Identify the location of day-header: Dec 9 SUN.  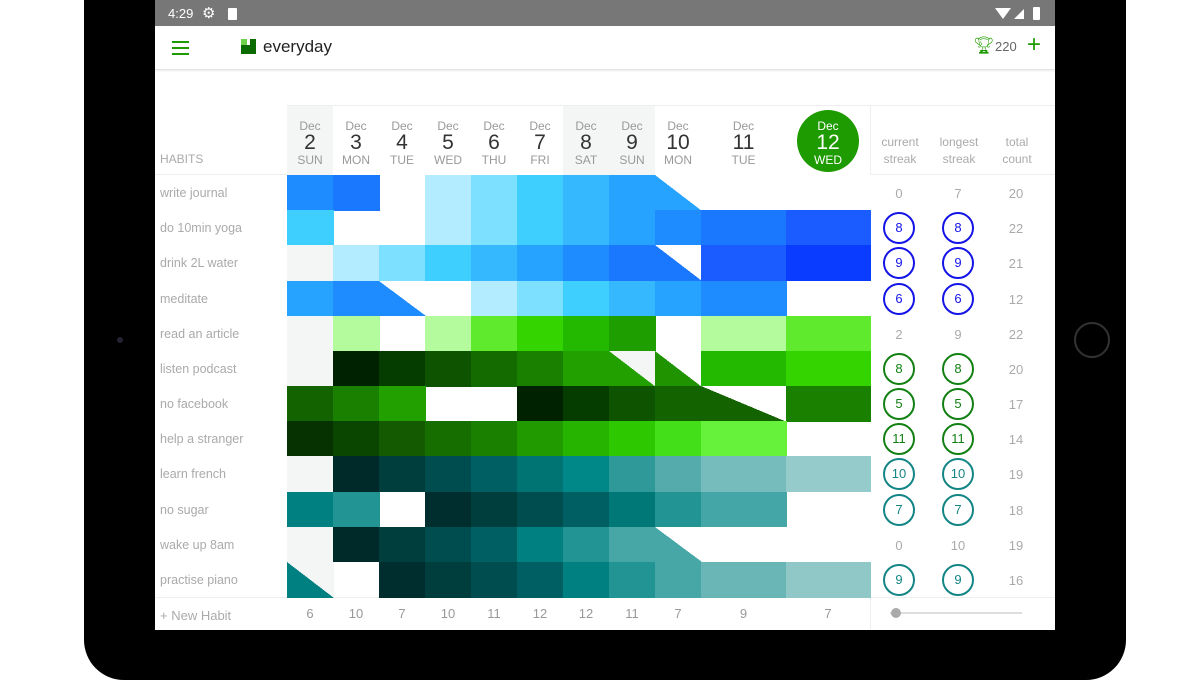
(632, 140).